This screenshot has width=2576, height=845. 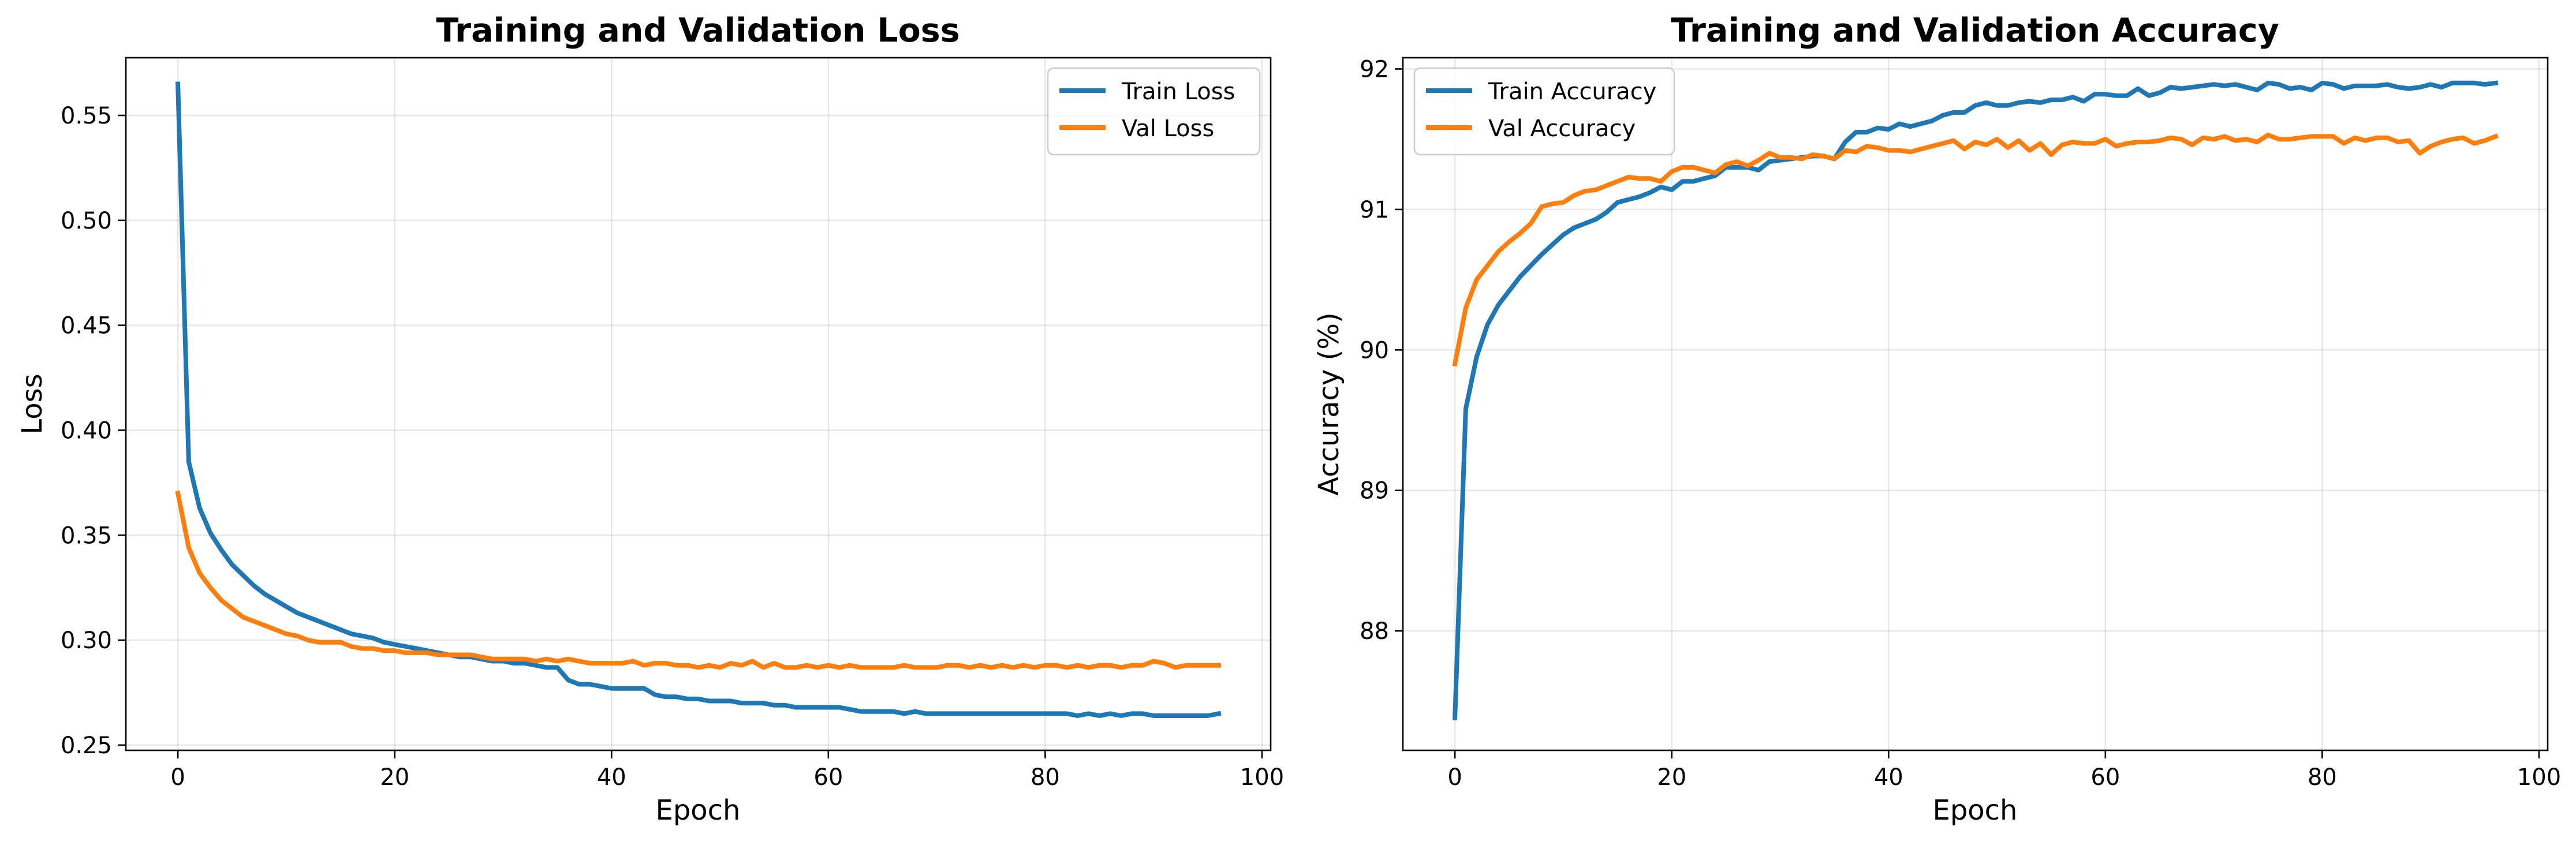 What do you see at coordinates (1454, 777) in the screenshot?
I see `accuracy-x-tick-label: 0` at bounding box center [1454, 777].